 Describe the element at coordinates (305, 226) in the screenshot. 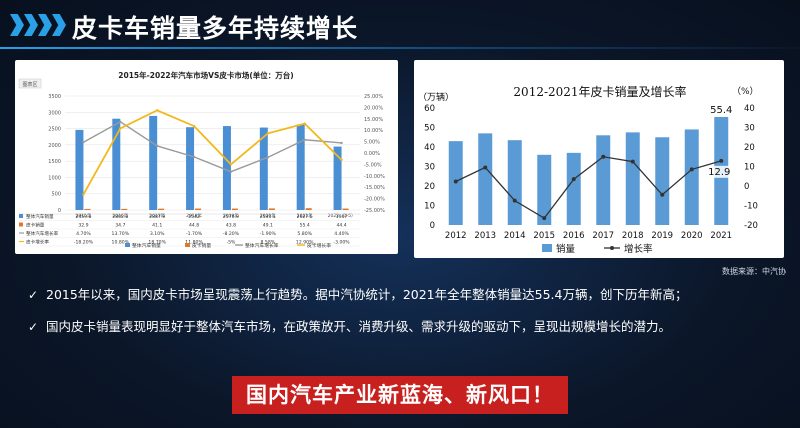

I see `table-cell: 55.4` at that location.